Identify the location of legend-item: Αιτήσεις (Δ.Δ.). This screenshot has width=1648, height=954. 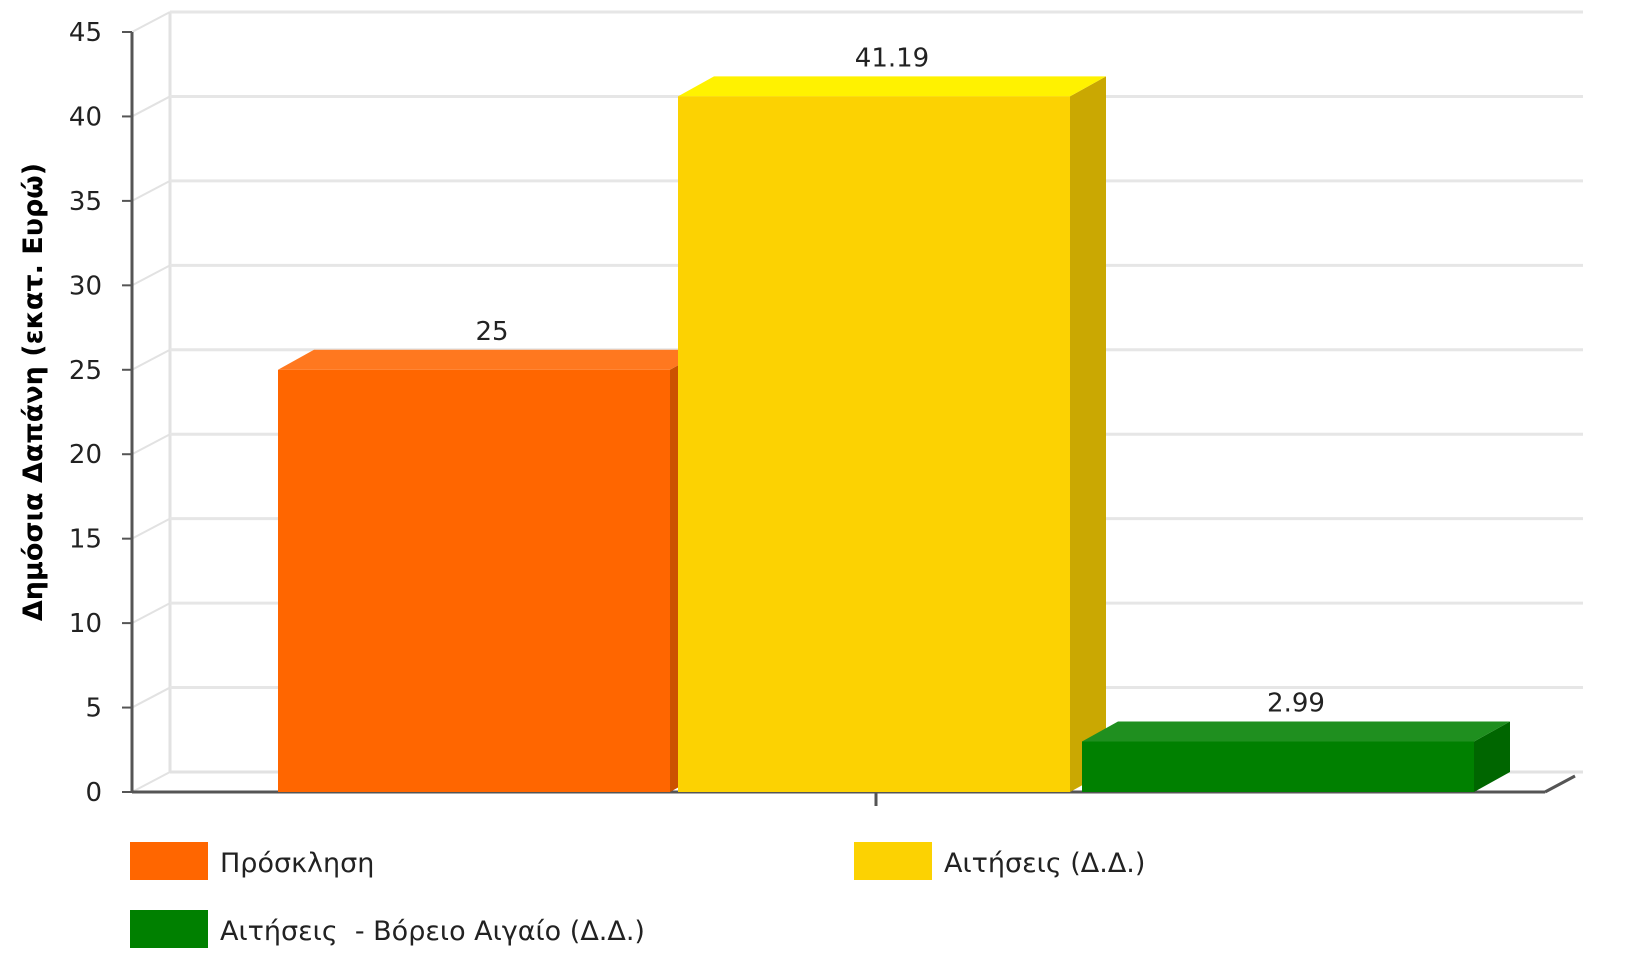
(999, 861).